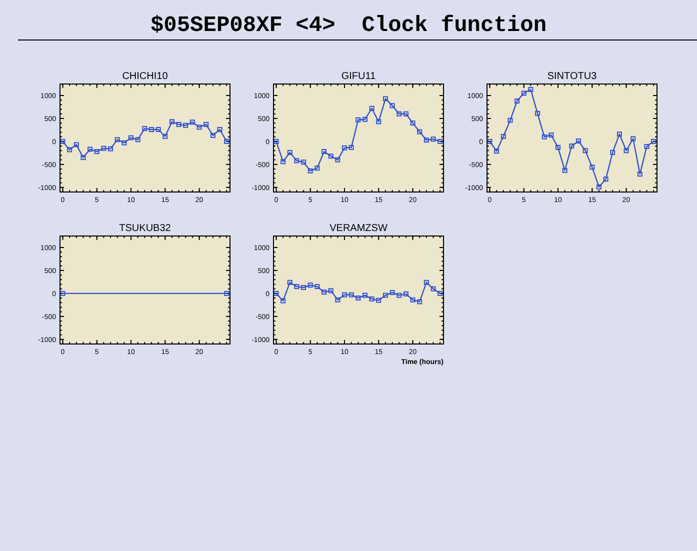 This screenshot has height=551, width=697. I want to click on line-series, so click(145, 139).